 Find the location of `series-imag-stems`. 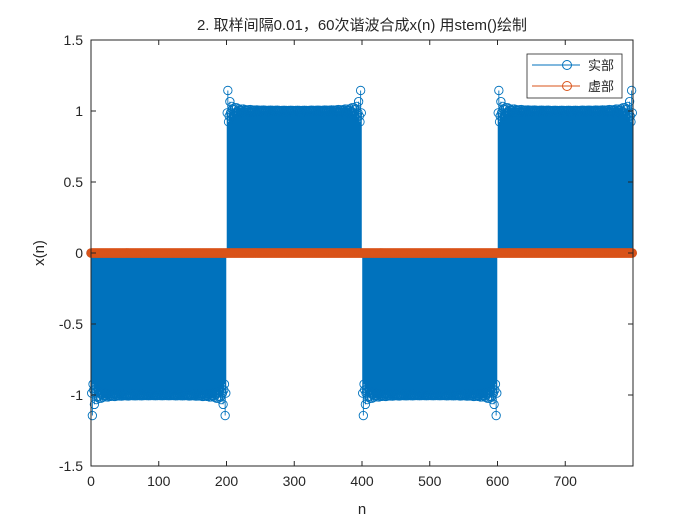

series-imag-stems is located at coordinates (362, 253).